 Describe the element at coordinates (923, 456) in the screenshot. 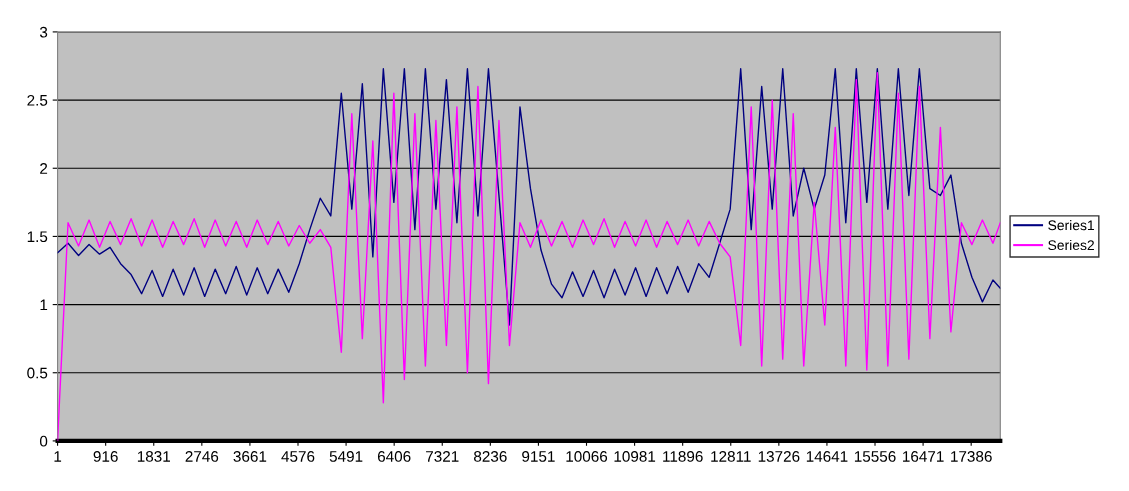

I see `x-tick-label: 16471` at that location.